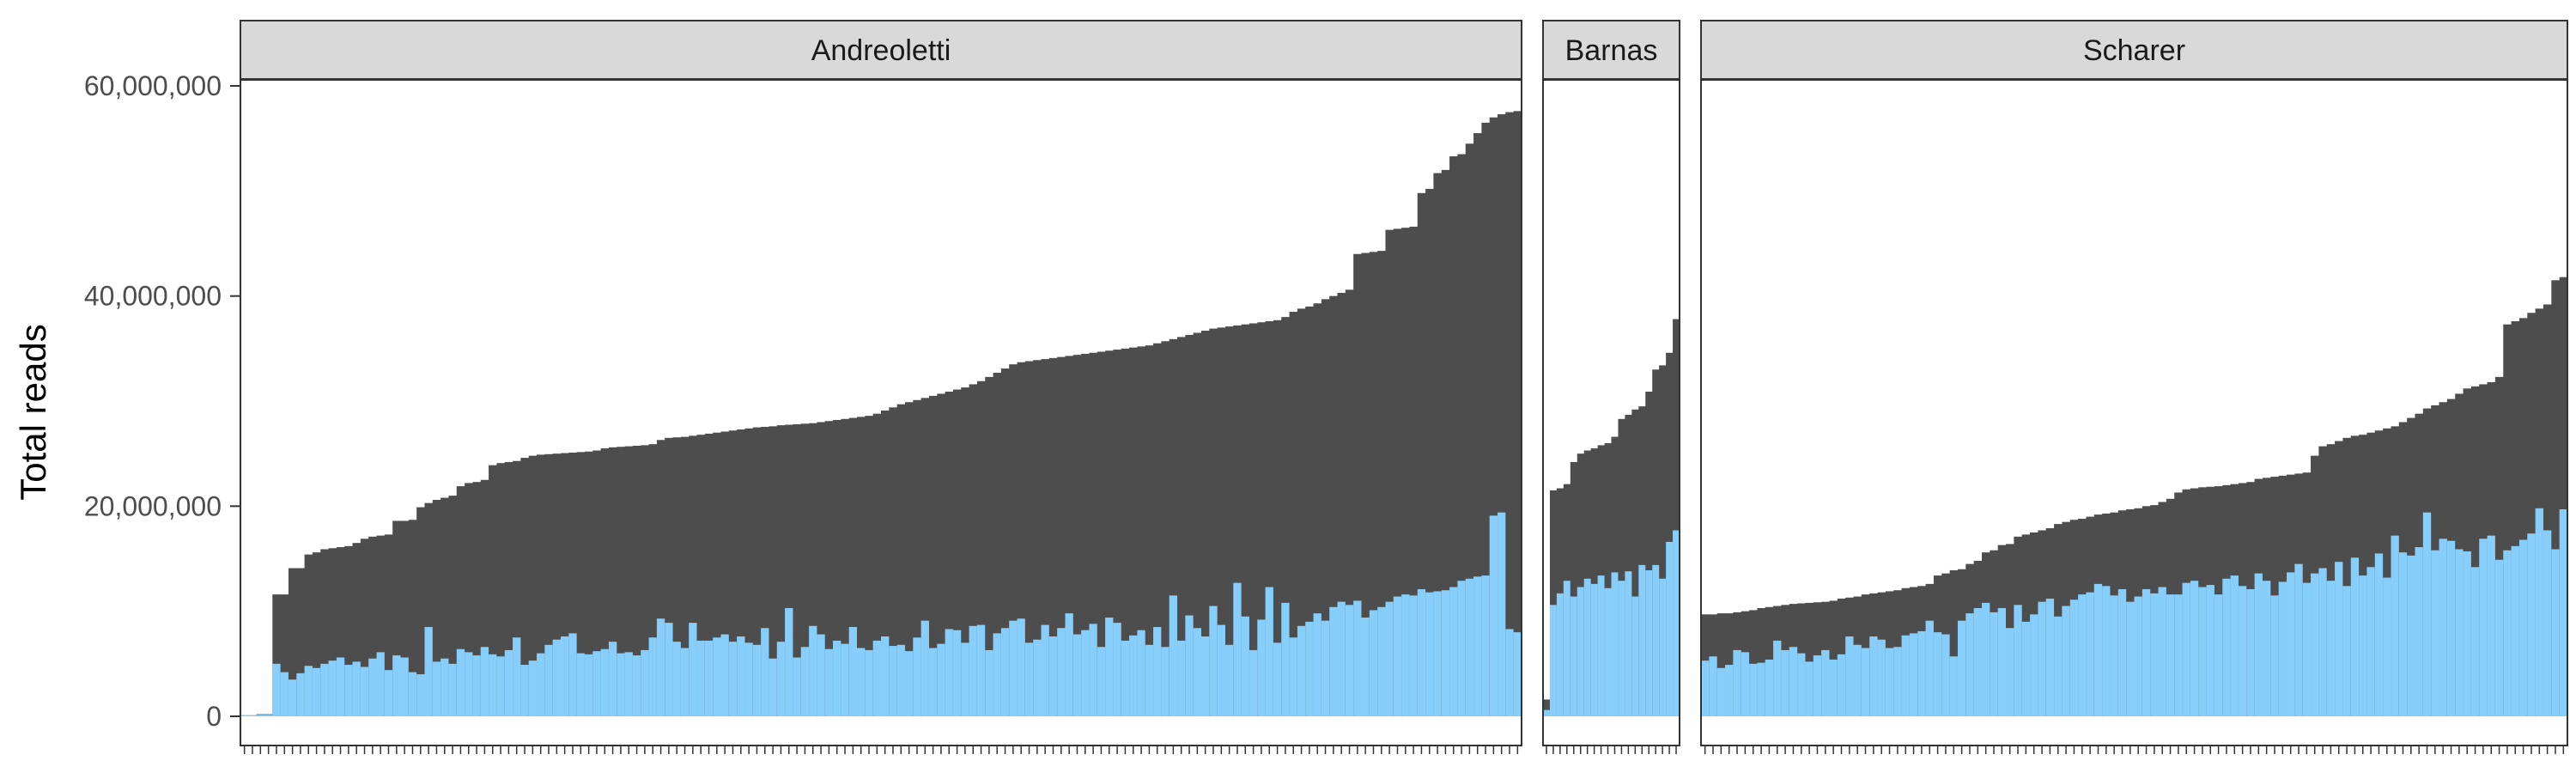 The image size is (2576, 773). I want to click on facet-panel-barnas: Barnas, so click(1611, 387).